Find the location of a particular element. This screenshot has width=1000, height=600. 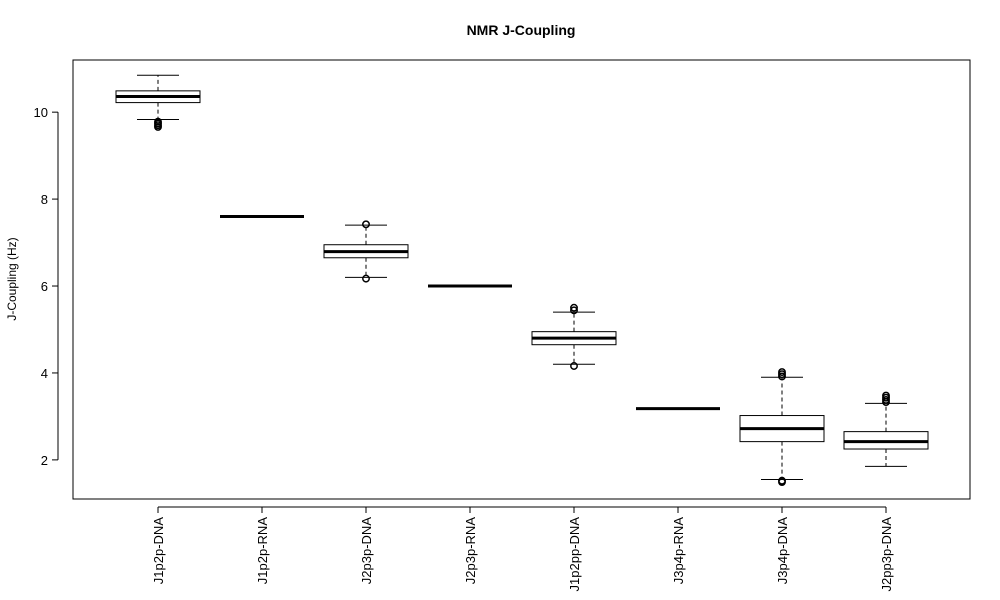

y-tick-label: 2 is located at coordinates (44, 460).